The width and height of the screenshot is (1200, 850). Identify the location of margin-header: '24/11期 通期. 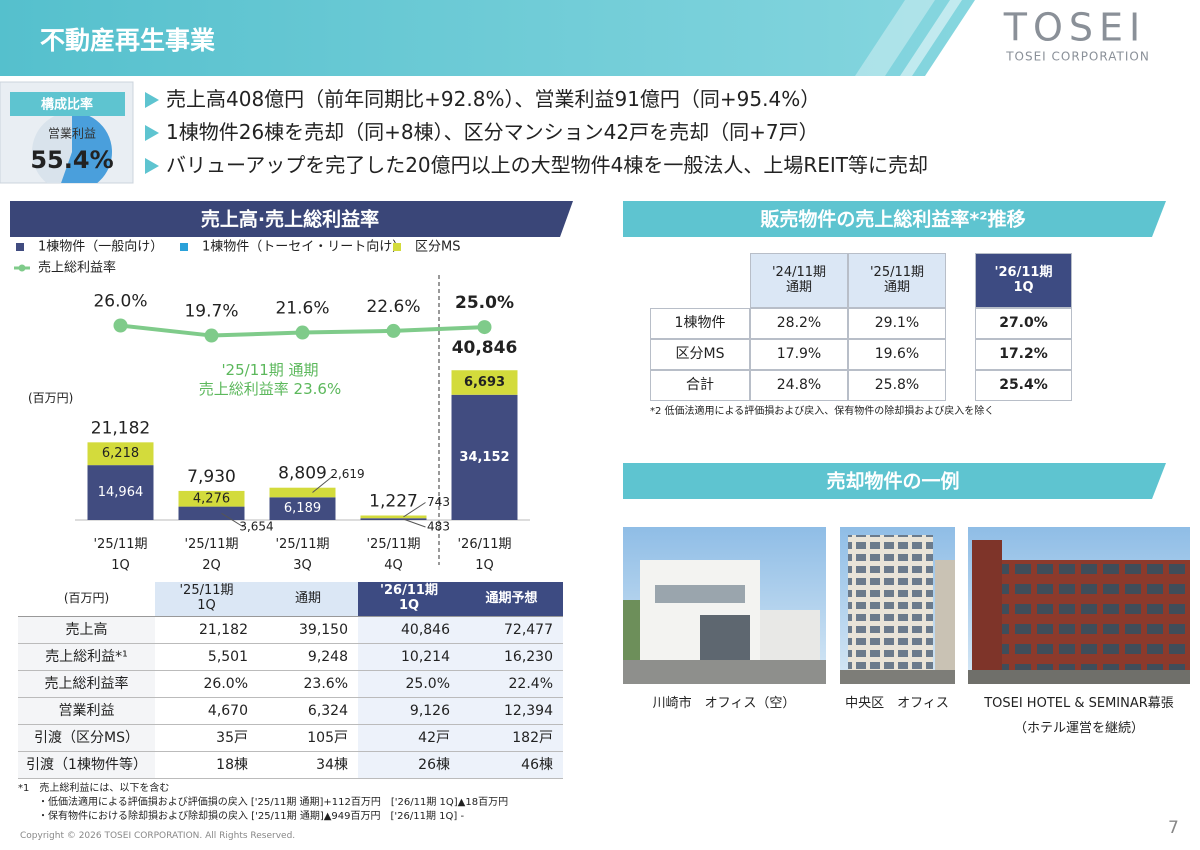
(799, 280).